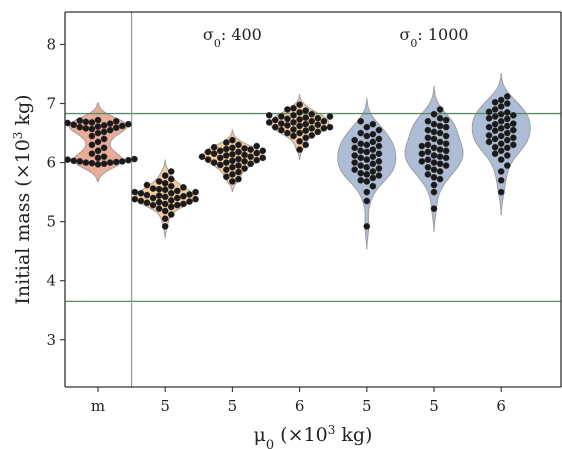 Image resolution: width=562 pixels, height=449 pixels. What do you see at coordinates (434, 406) in the screenshot?
I see `x-tick-label-5: 5` at bounding box center [434, 406].